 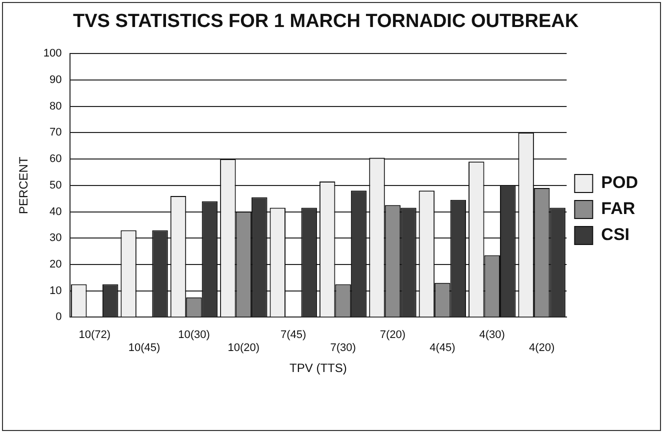 What do you see at coordinates (59, 317) in the screenshot?
I see `y-tick-label: 0` at bounding box center [59, 317].